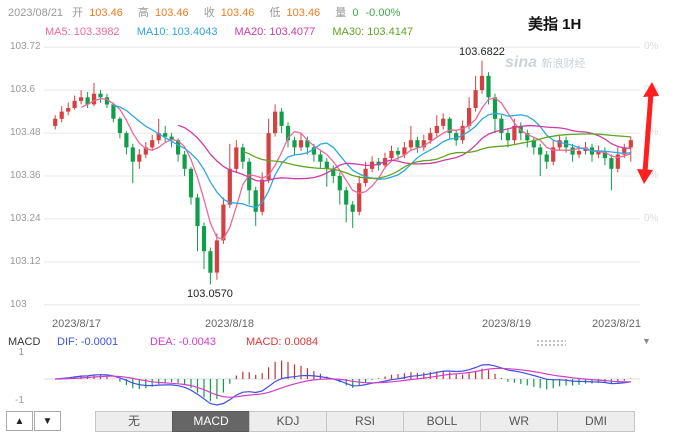 The width and height of the screenshot is (677, 433). What do you see at coordinates (521, 62) in the screenshot?
I see `sina-logo-text: sina` at bounding box center [521, 62].